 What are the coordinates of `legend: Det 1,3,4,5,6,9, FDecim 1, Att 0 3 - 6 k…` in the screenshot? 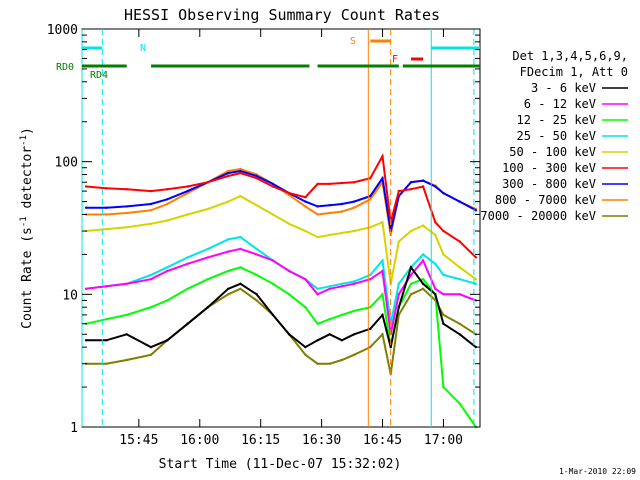 It's located at (554, 136).